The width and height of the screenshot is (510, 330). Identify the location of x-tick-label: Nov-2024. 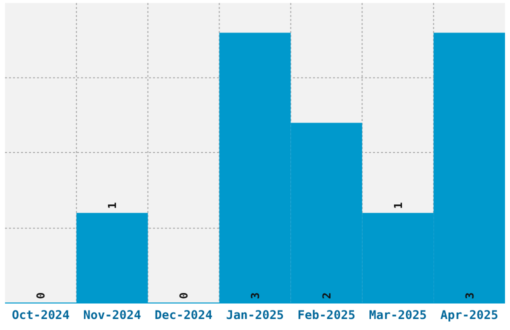
(112, 315).